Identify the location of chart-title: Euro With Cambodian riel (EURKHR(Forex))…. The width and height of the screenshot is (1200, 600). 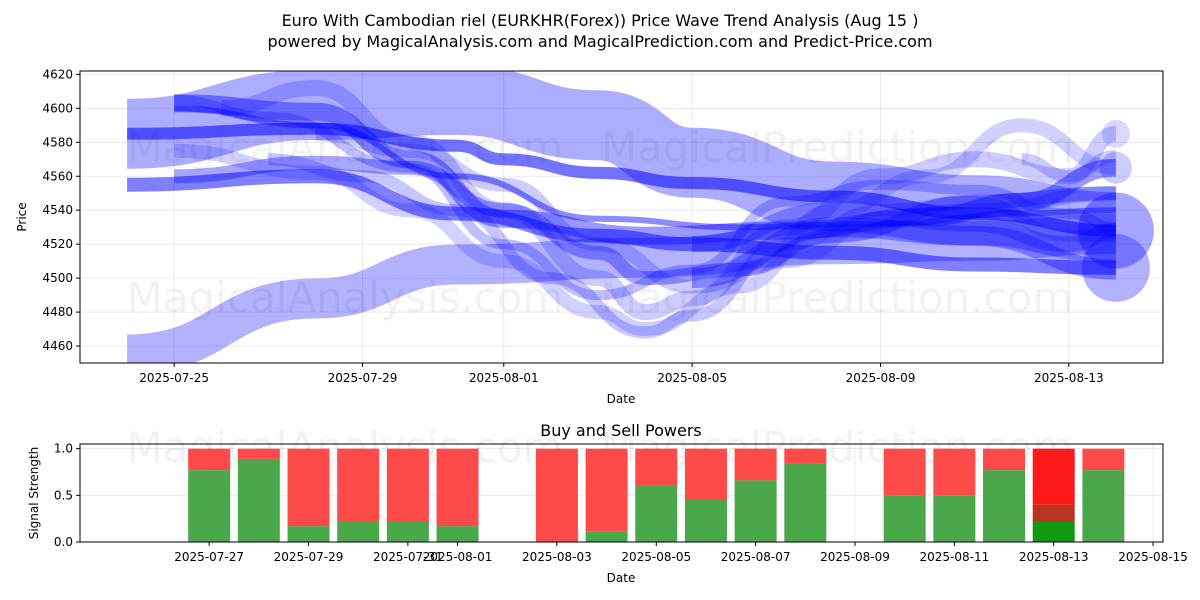
(600, 20).